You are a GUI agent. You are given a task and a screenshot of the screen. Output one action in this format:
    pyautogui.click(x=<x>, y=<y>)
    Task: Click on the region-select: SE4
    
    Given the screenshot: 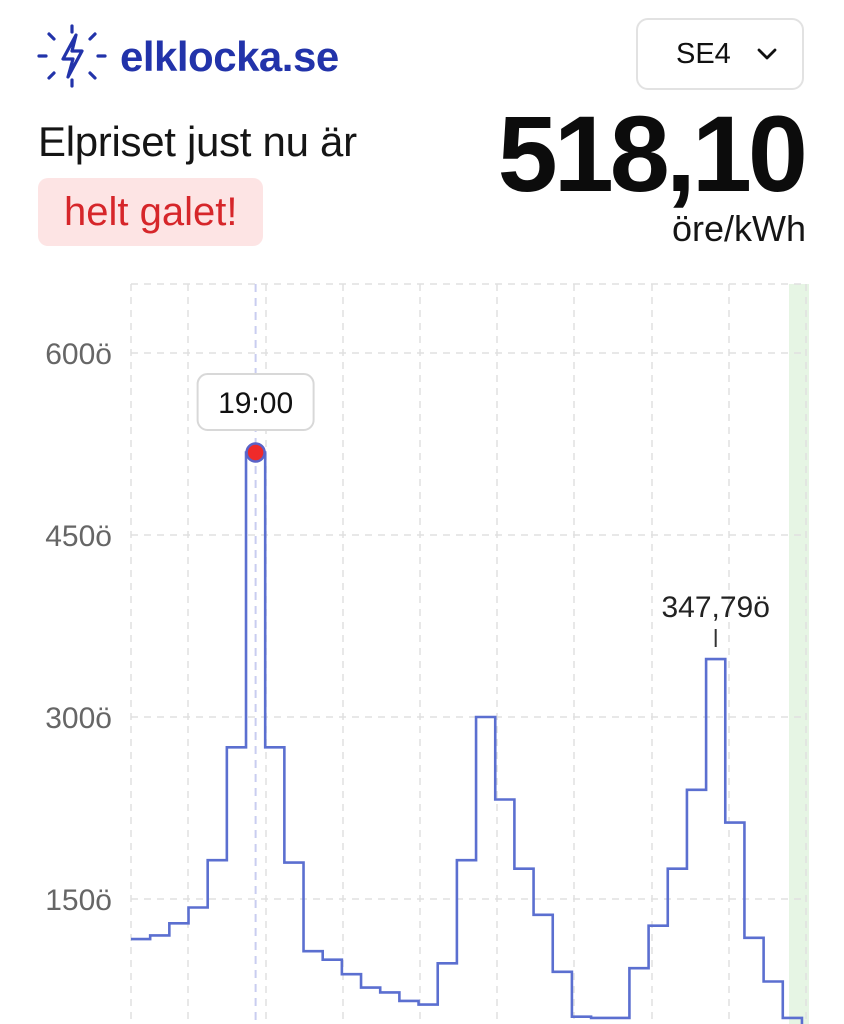 What is the action you would take?
    pyautogui.click(x=720, y=54)
    